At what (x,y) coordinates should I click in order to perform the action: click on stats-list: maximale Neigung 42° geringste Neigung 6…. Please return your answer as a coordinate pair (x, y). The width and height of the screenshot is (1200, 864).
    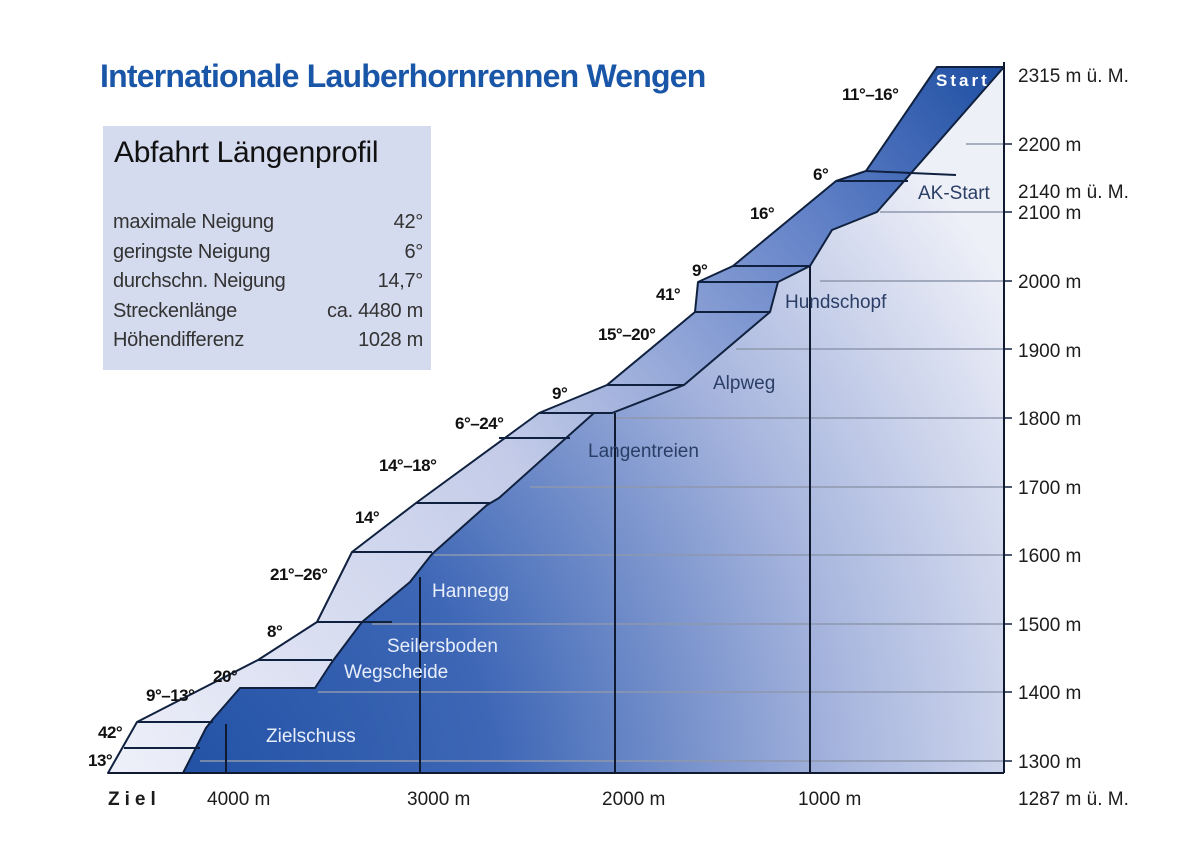
    Looking at the image, I should click on (268, 285).